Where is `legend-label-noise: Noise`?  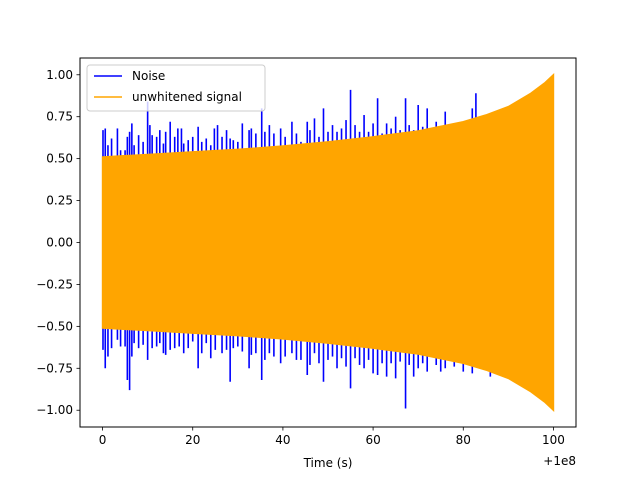 legend-label-noise: Noise is located at coordinates (148, 76).